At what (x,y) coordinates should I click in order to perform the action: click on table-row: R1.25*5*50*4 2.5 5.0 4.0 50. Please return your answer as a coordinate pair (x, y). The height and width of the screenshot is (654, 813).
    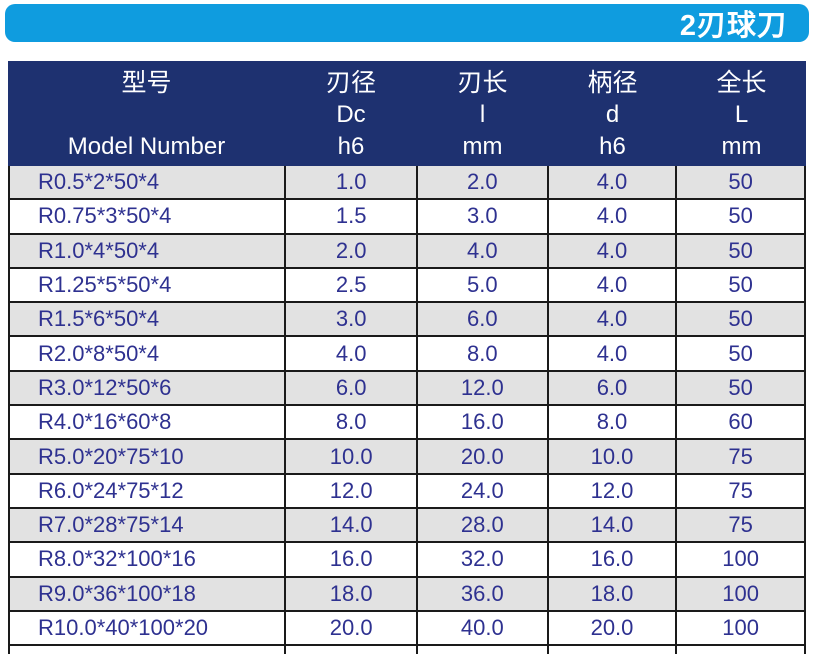
    Looking at the image, I should click on (408, 286).